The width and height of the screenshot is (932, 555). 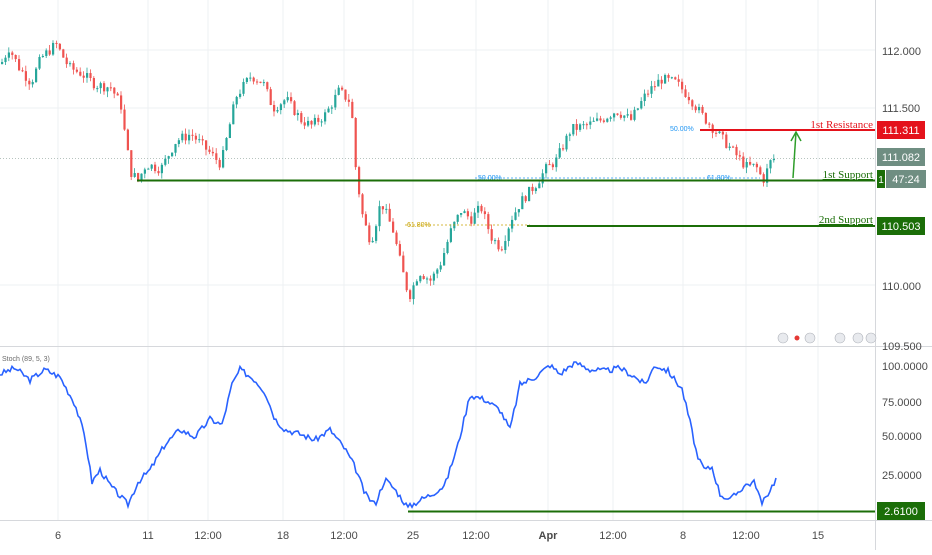 What do you see at coordinates (903, 275) in the screenshot?
I see `price-scale` at bounding box center [903, 275].